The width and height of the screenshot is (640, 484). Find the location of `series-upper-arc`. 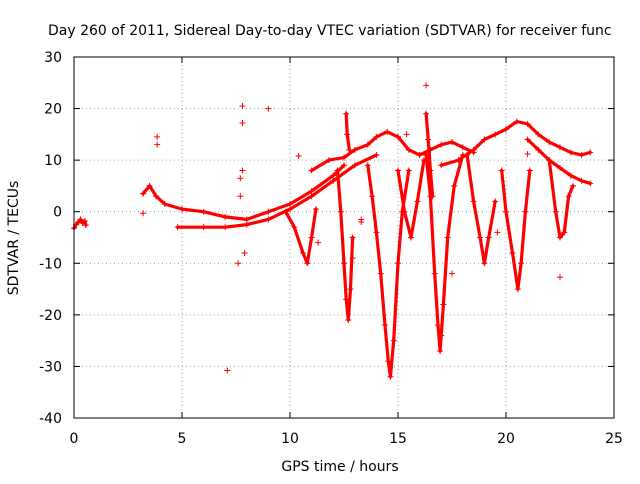

series-upper-arc is located at coordinates (393, 151).